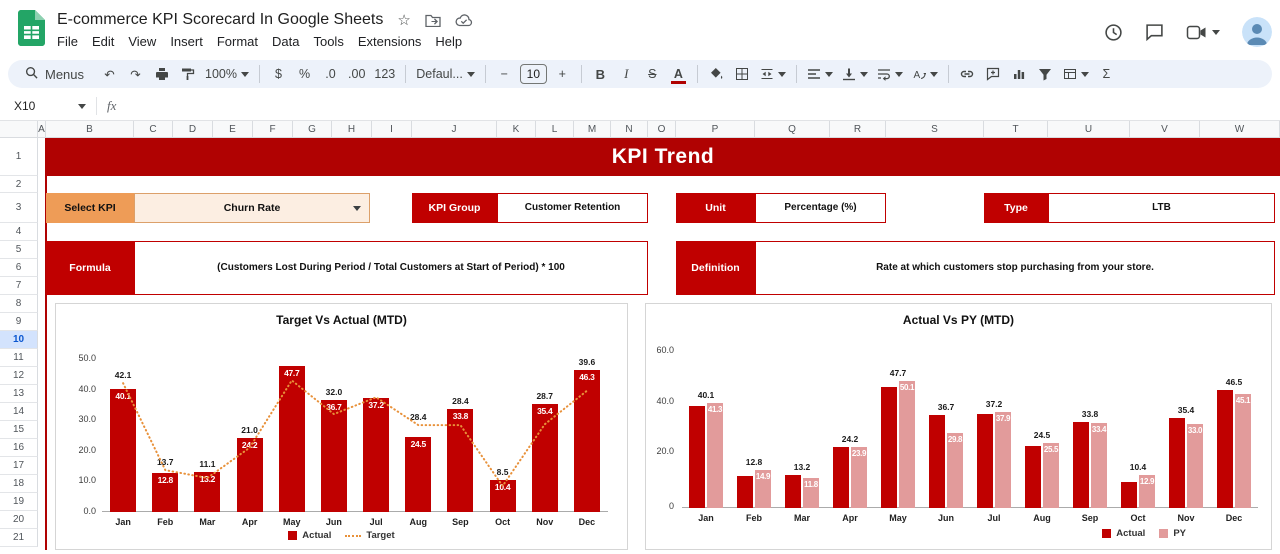  I want to click on meet-icon, so click(1203, 32).